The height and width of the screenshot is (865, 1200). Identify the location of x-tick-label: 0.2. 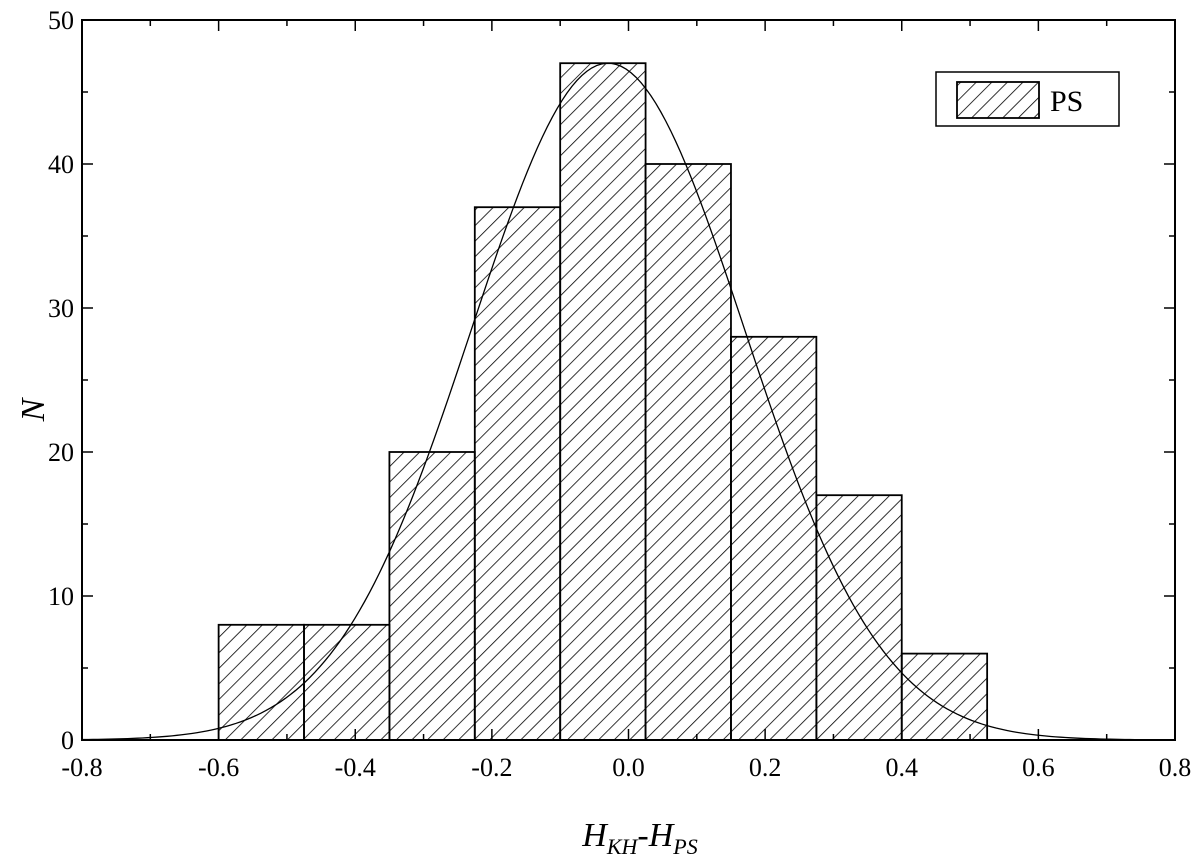
(765, 767).